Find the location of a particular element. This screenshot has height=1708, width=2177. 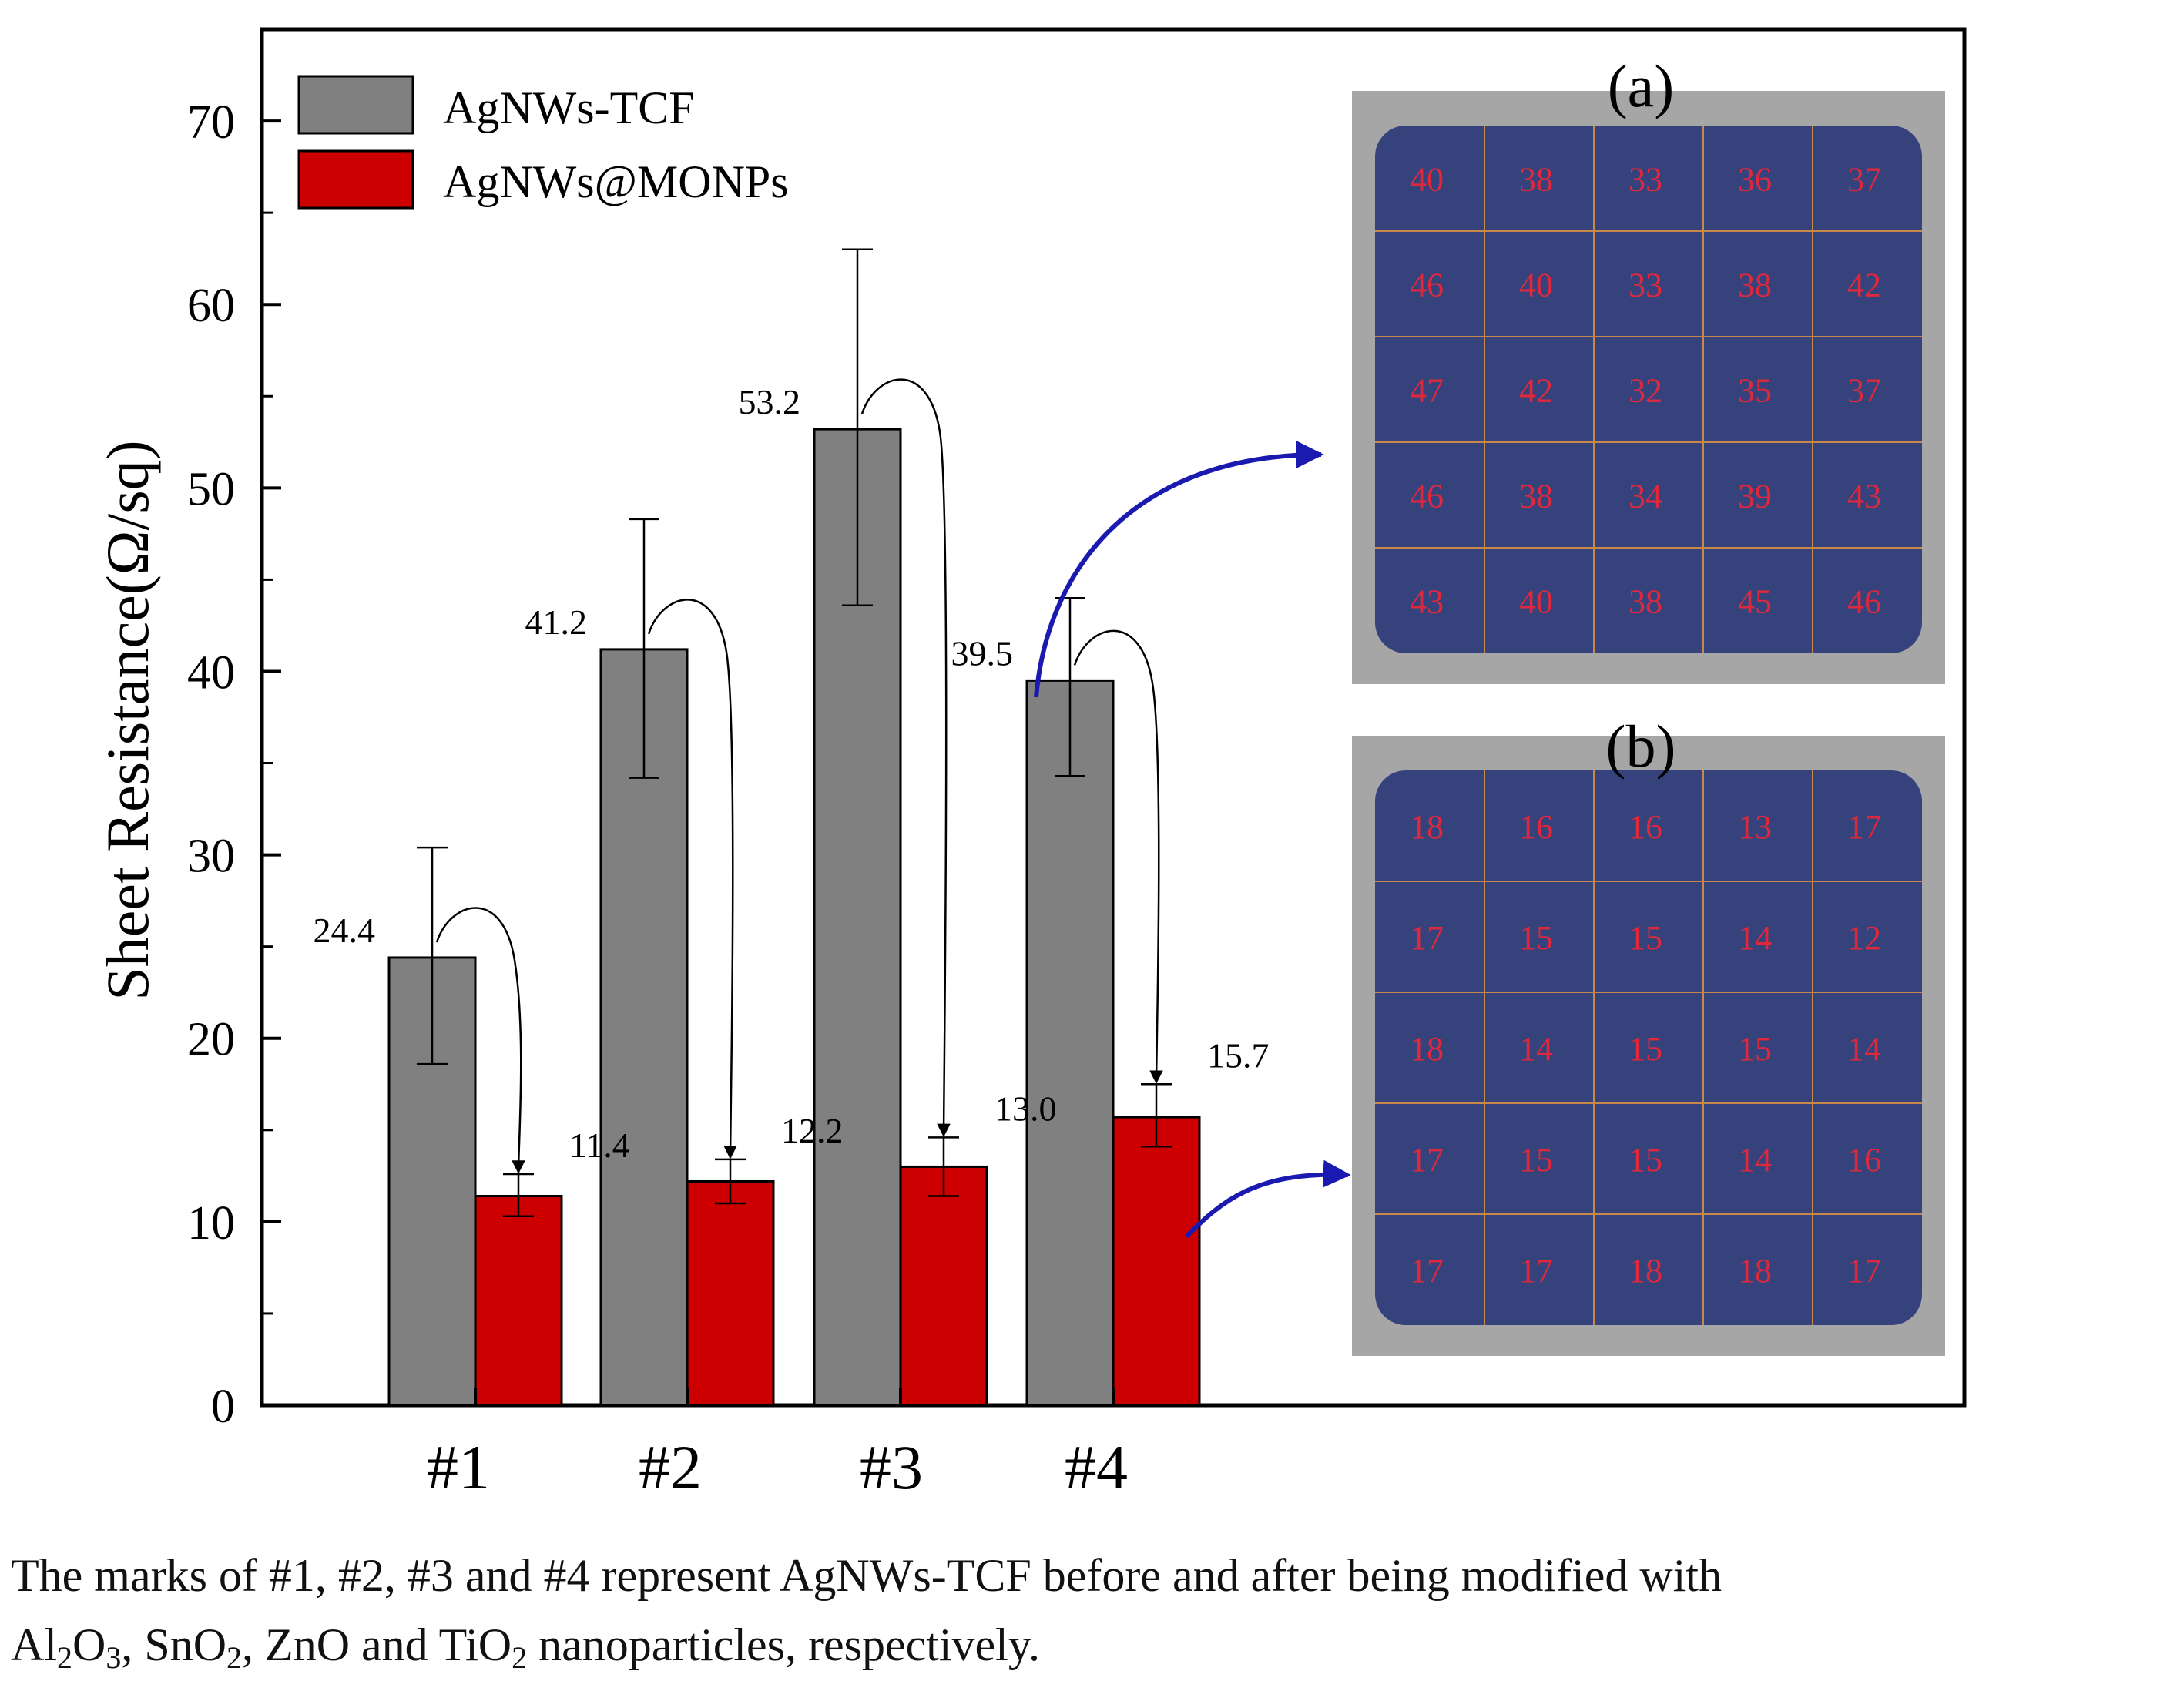

panel-cell-value: 35 is located at coordinates (1755, 391).